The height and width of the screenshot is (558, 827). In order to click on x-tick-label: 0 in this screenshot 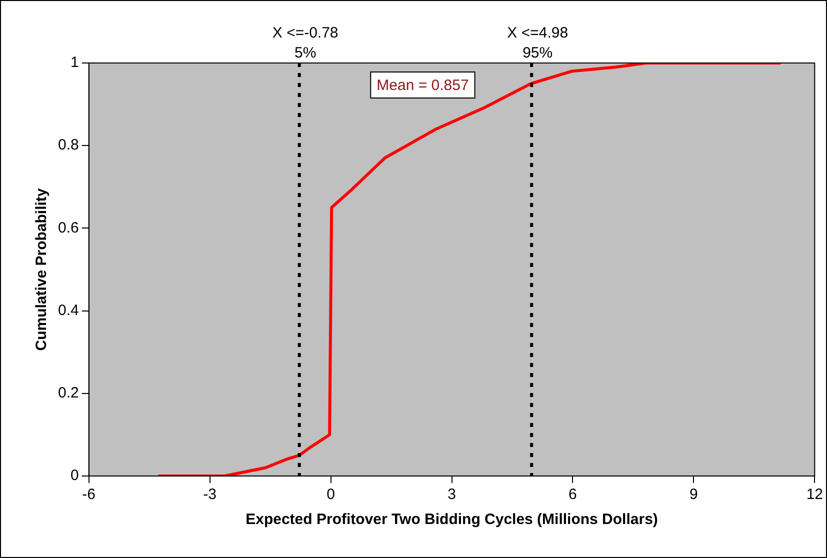, I will do `click(330, 495)`.